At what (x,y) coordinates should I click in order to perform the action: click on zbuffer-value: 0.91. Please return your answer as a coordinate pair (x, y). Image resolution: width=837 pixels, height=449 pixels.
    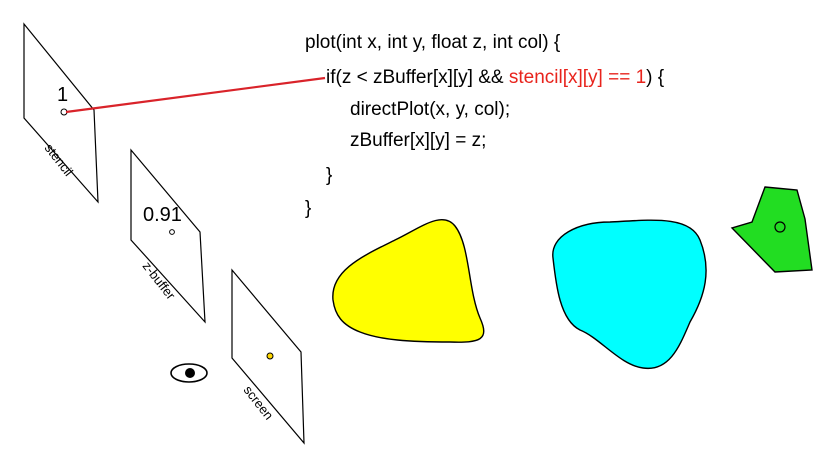
    Looking at the image, I should click on (162, 215).